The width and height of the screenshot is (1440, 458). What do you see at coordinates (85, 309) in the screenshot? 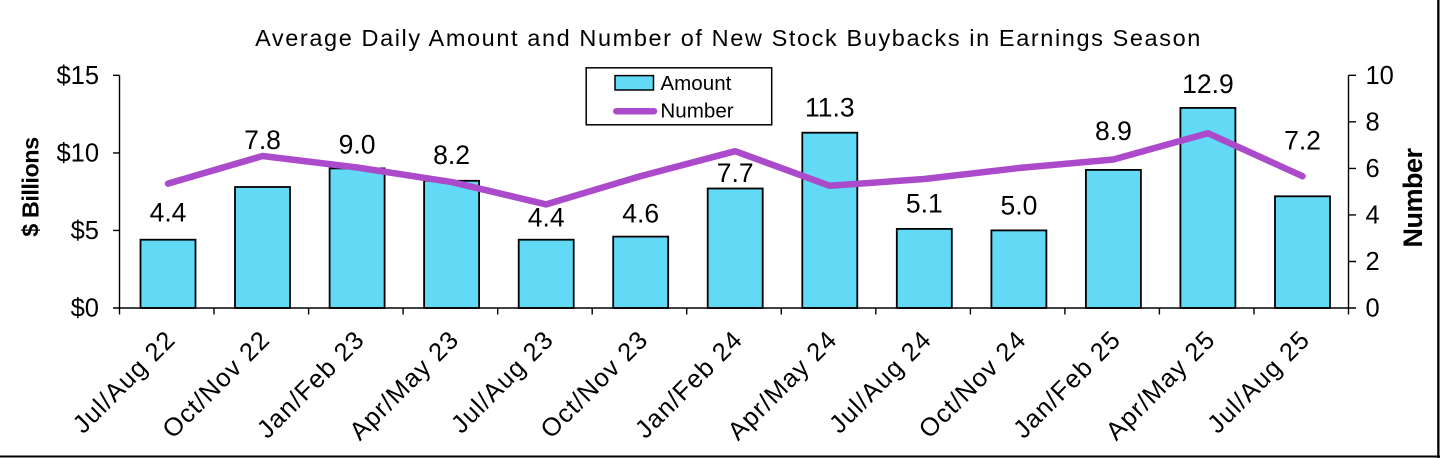
I see `svg-text: $0` at bounding box center [85, 309].